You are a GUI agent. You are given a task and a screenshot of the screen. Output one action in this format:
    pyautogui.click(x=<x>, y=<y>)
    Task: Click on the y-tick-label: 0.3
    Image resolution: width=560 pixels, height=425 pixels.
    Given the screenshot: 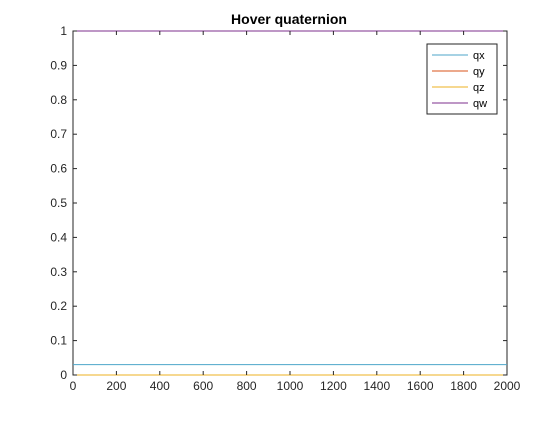 What is the action you would take?
    pyautogui.click(x=58, y=272)
    